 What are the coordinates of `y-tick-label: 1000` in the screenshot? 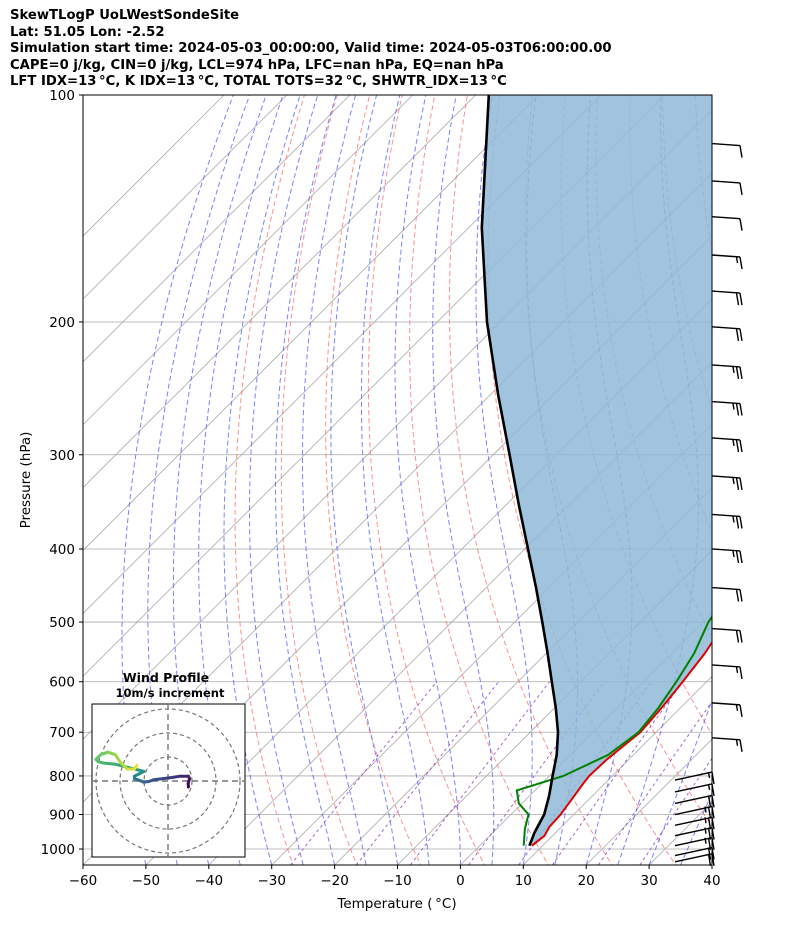 It's located at (58, 850).